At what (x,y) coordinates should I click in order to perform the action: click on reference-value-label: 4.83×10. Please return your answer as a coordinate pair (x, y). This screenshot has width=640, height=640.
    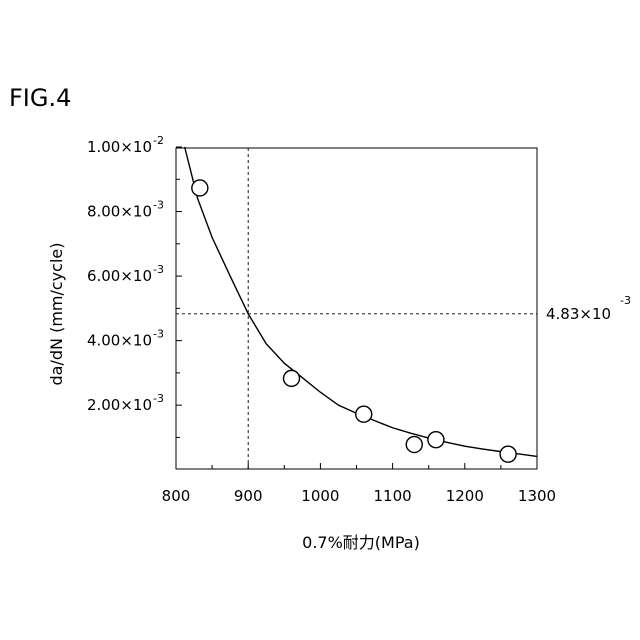
    Looking at the image, I should click on (578, 314).